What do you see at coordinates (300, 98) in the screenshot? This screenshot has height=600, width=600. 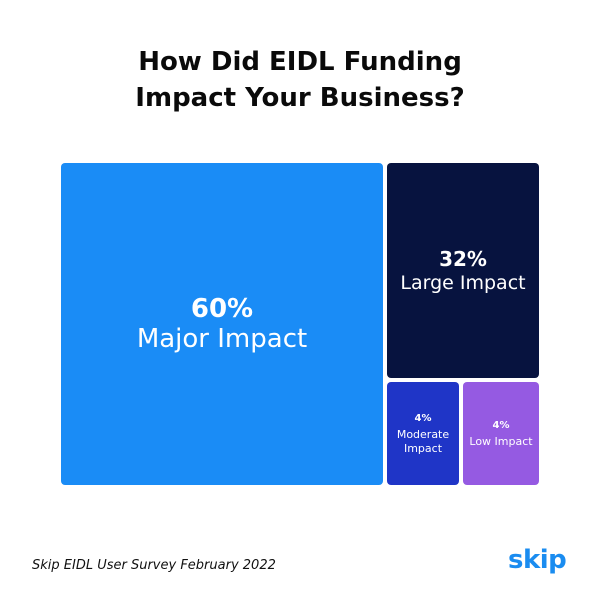 I see `chart-title-line-2: Impact Your Business?` at bounding box center [300, 98].